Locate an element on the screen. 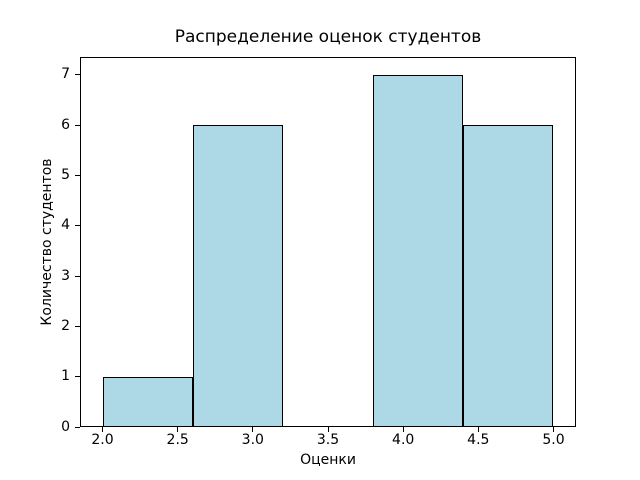  y-tick-label: 7 is located at coordinates (65, 74).